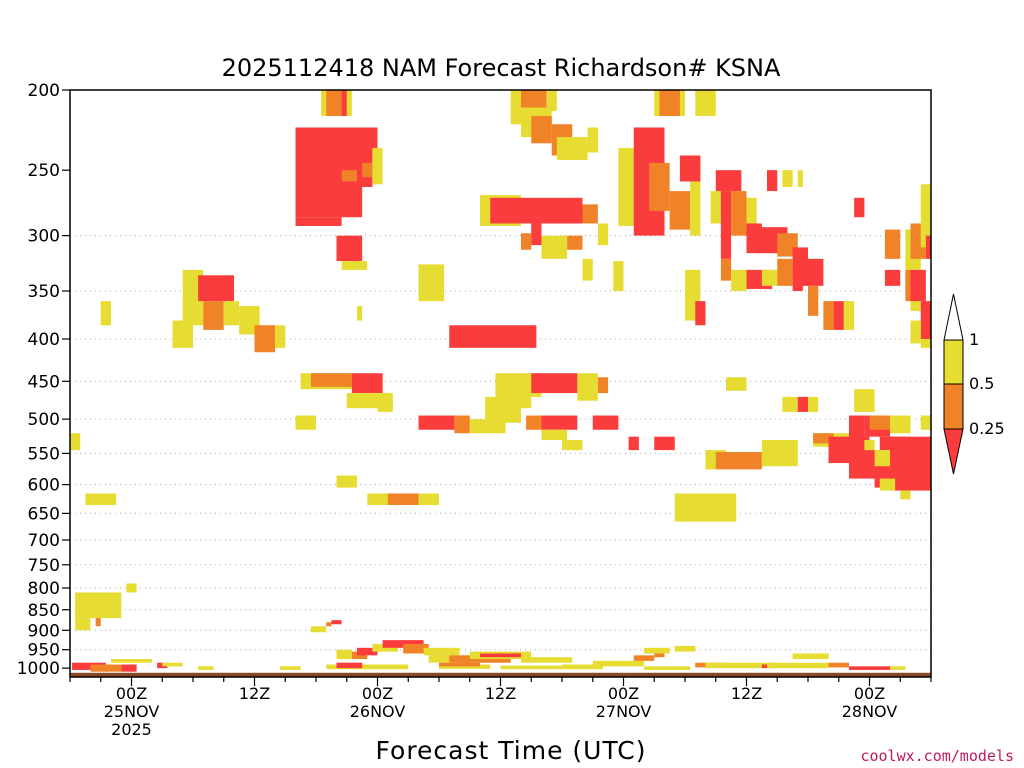  Describe the element at coordinates (44, 91) in the screenshot. I see `y-tick-label: 200` at that location.